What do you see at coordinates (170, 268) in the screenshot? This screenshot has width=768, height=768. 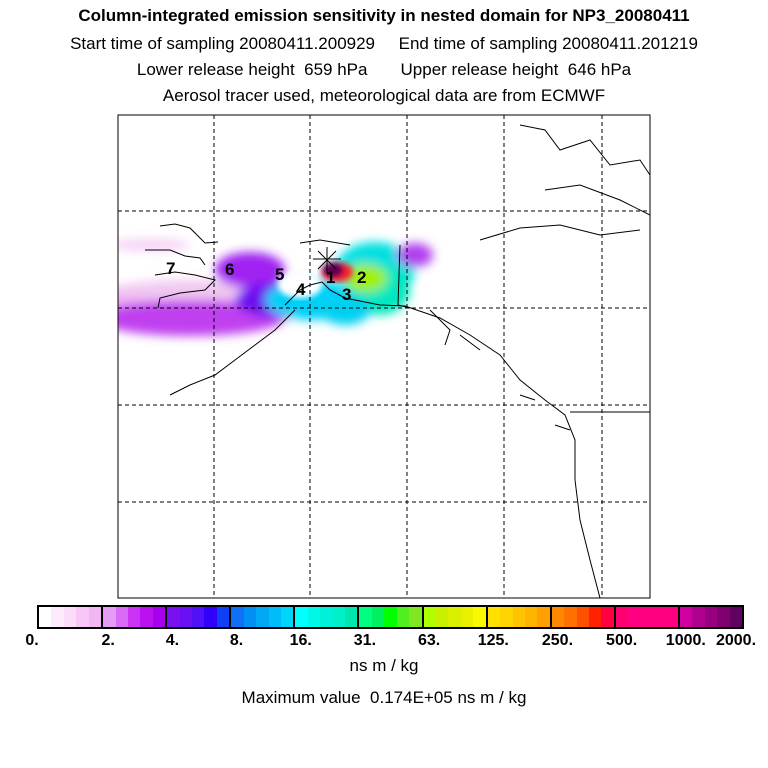 I see `marker-7: 7` at bounding box center [170, 268].